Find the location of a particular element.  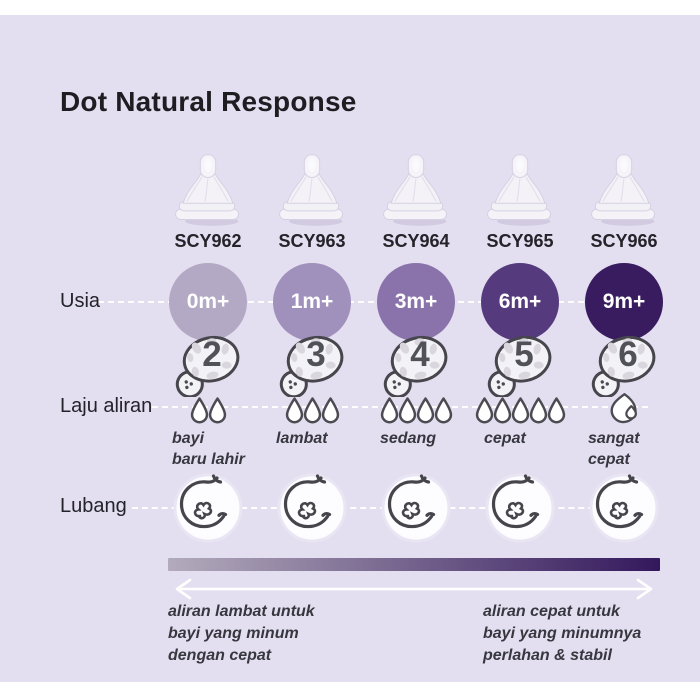

flow-rate-label: cepat is located at coordinates (505, 438).